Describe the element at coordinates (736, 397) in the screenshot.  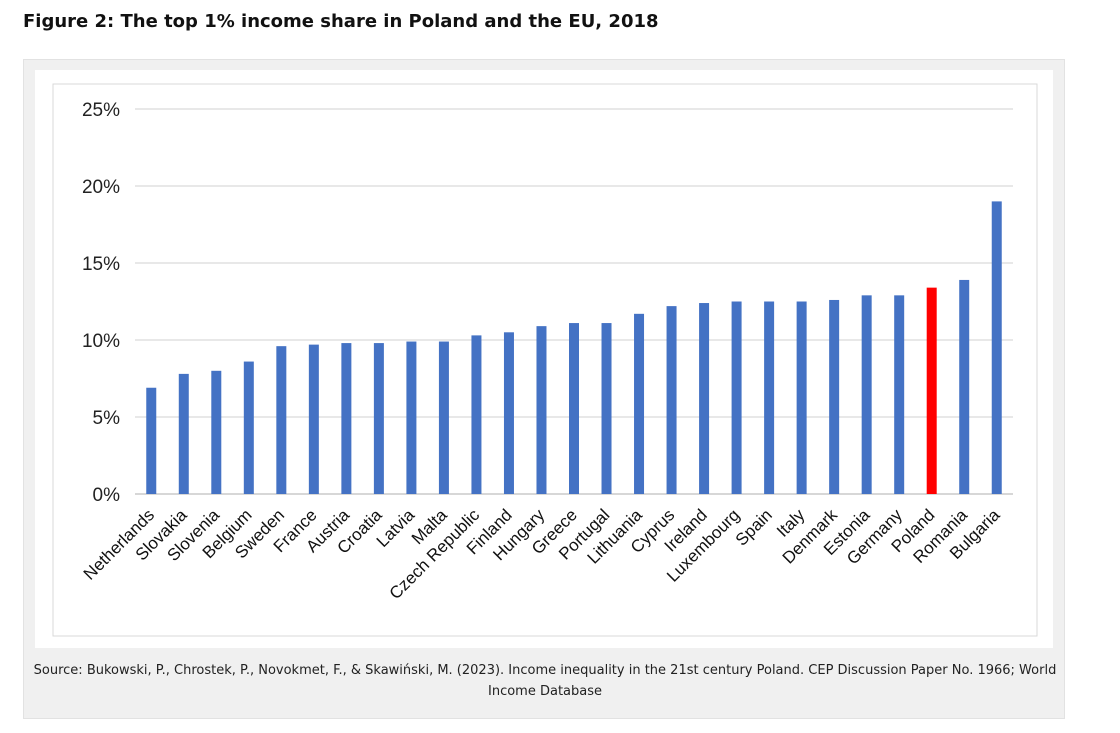
I see `bar-luxembourg` at that location.